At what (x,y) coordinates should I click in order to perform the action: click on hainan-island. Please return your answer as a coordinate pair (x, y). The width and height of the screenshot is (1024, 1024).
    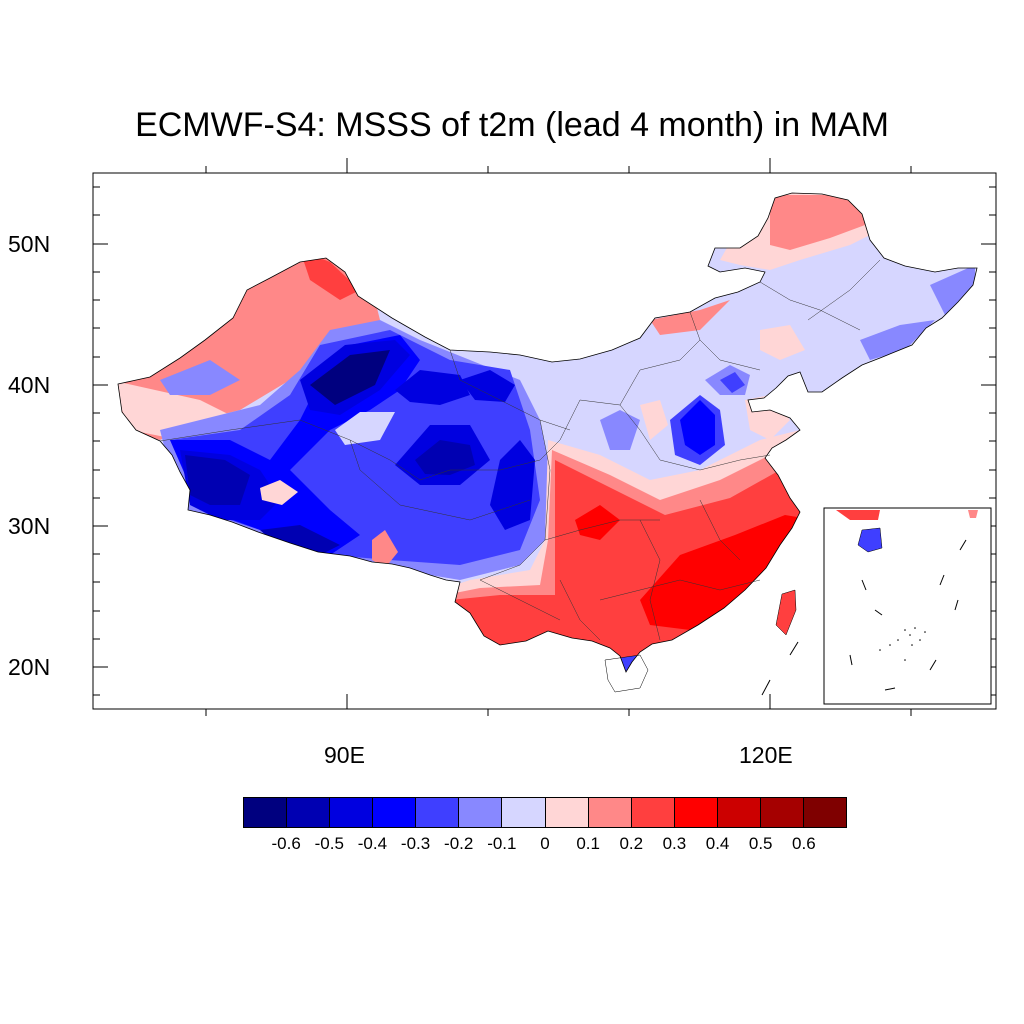
    Looking at the image, I should click on (626, 673).